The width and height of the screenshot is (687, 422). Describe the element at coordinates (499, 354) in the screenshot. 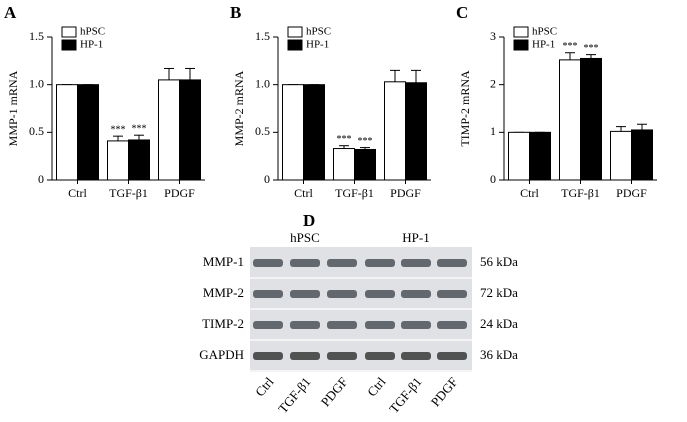

I see `size-label: 36 kDa` at that location.